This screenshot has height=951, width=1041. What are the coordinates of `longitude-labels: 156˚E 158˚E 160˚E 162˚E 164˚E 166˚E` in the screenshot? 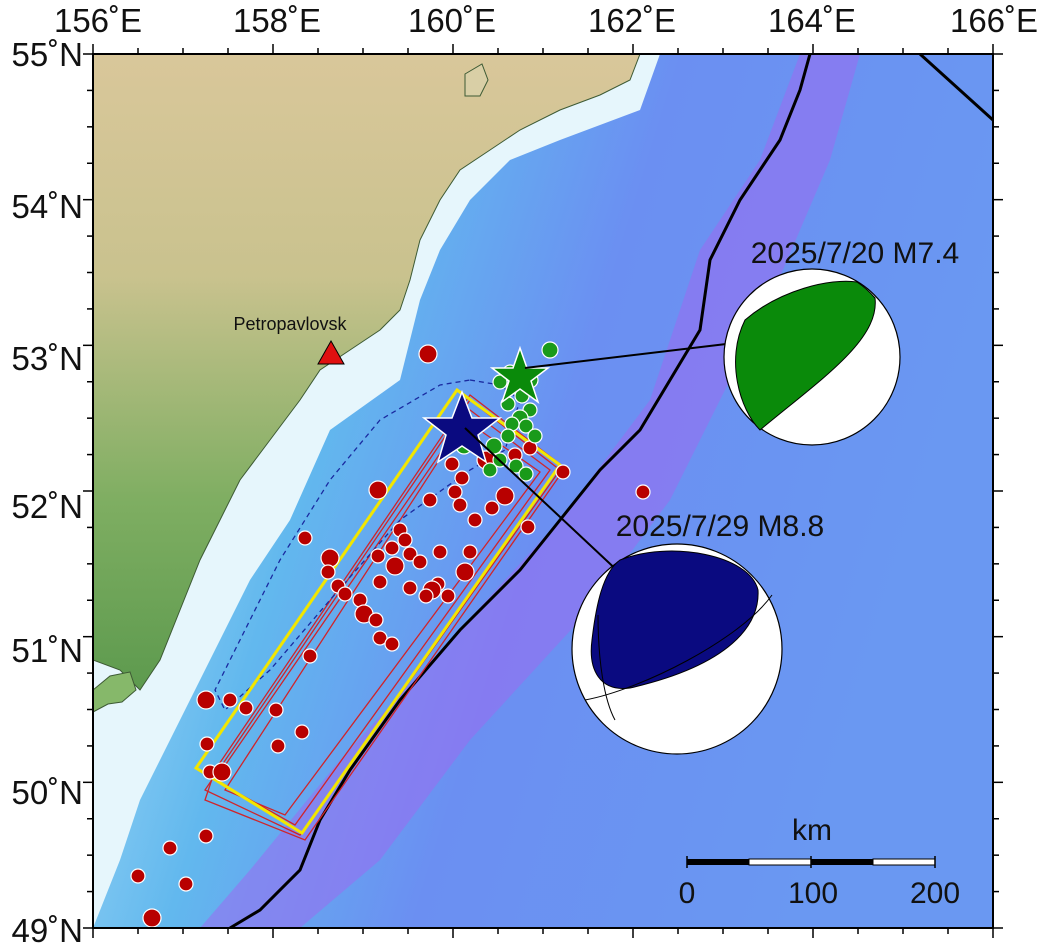 It's located at (546, 20).